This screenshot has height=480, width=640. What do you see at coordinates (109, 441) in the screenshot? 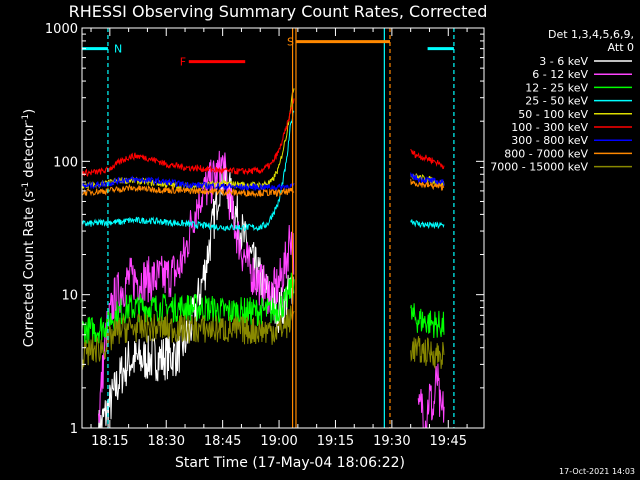
I see `x-tick-label: 18:15` at bounding box center [109, 441].